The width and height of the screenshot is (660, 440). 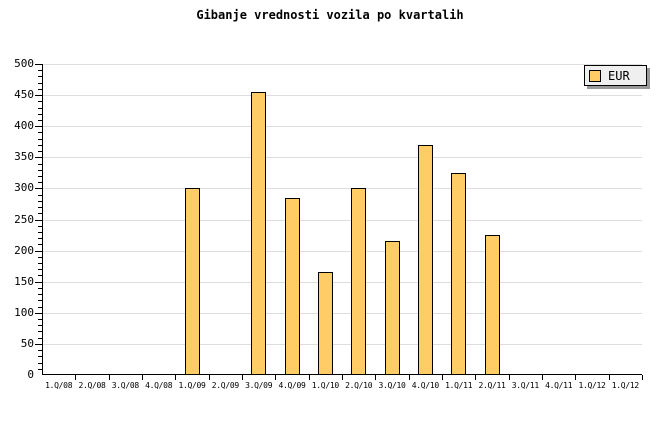 What do you see at coordinates (24, 312) in the screenshot?
I see `y-tick-label: 100` at bounding box center [24, 312].